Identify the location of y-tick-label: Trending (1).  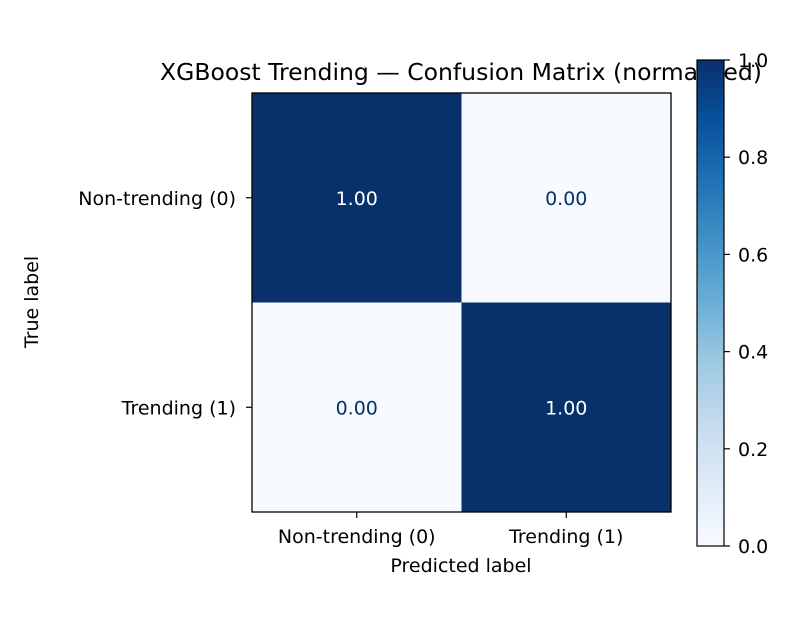
(178, 408).